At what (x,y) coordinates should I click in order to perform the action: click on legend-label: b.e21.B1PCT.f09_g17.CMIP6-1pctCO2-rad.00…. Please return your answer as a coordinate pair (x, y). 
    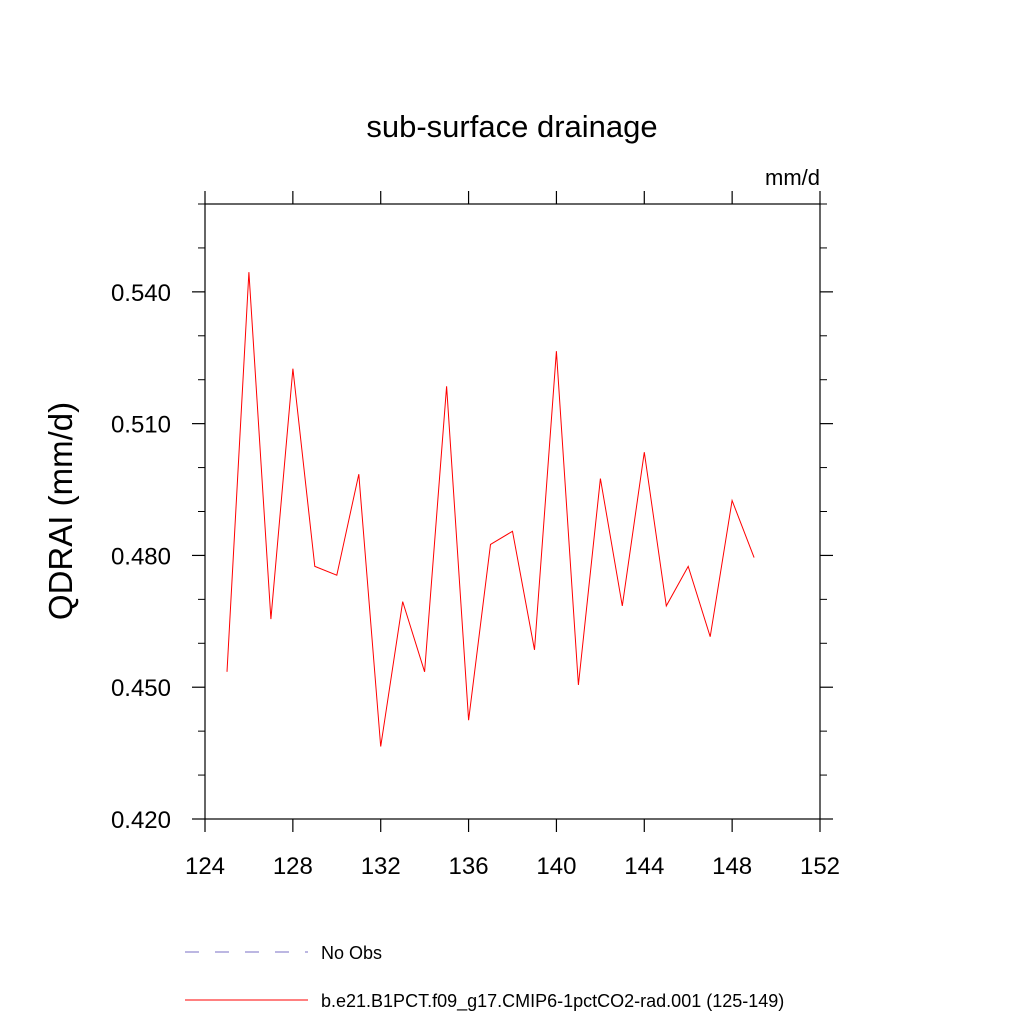
    Looking at the image, I should click on (552, 1001).